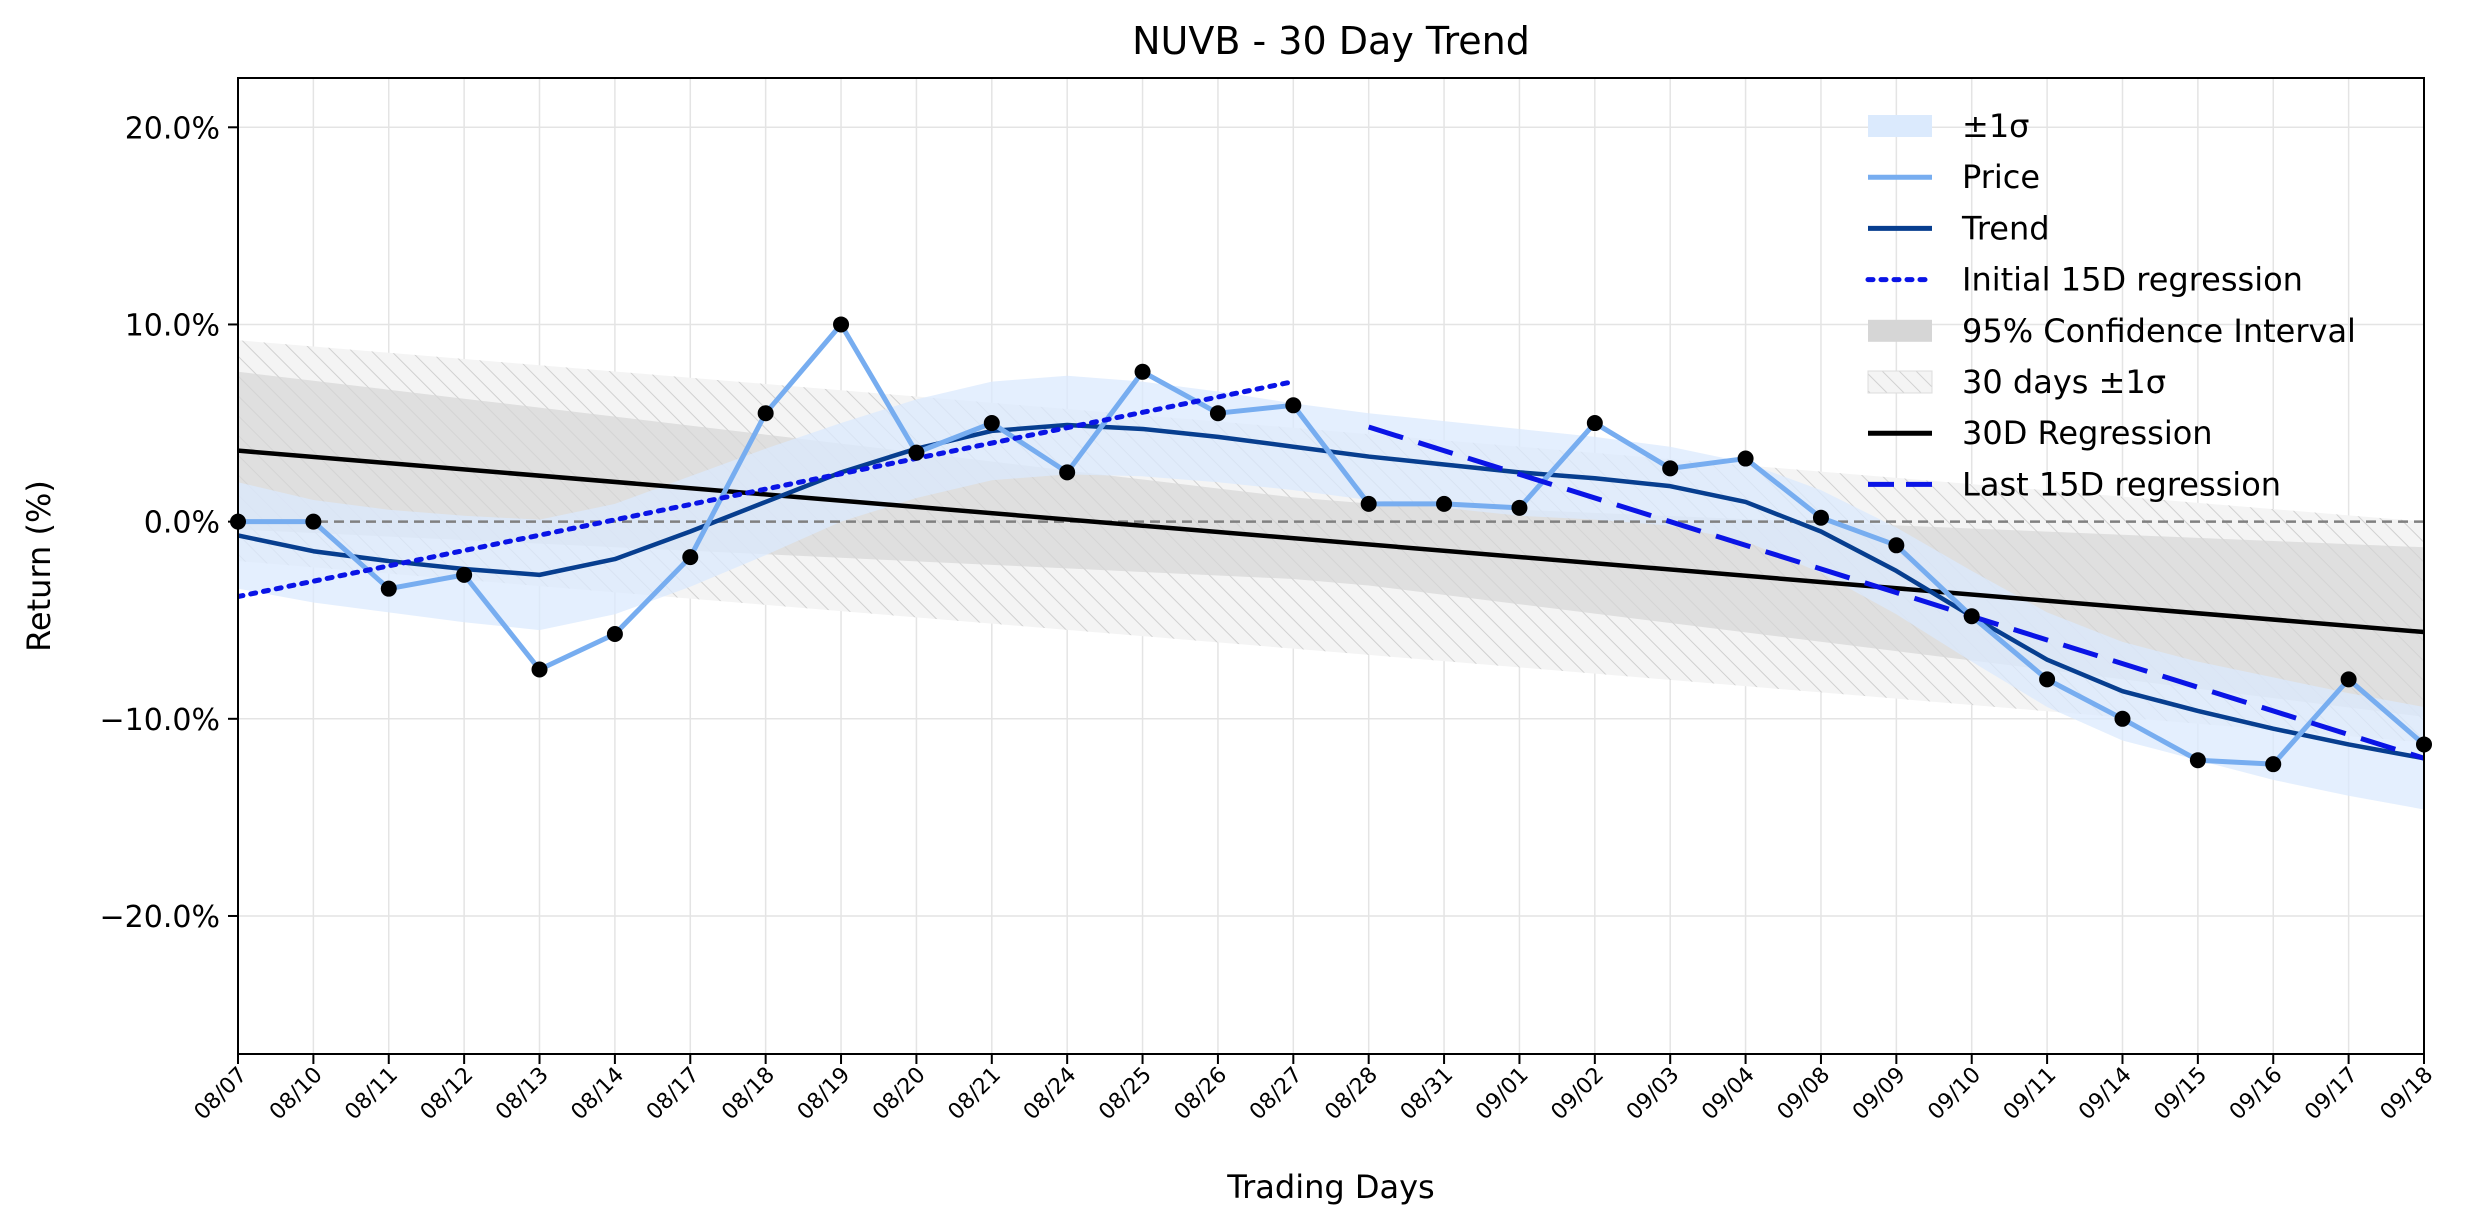 This screenshot has height=1224, width=2474. Describe the element at coordinates (522, 1094) in the screenshot. I see `x-tick-label: 08/13` at that location.